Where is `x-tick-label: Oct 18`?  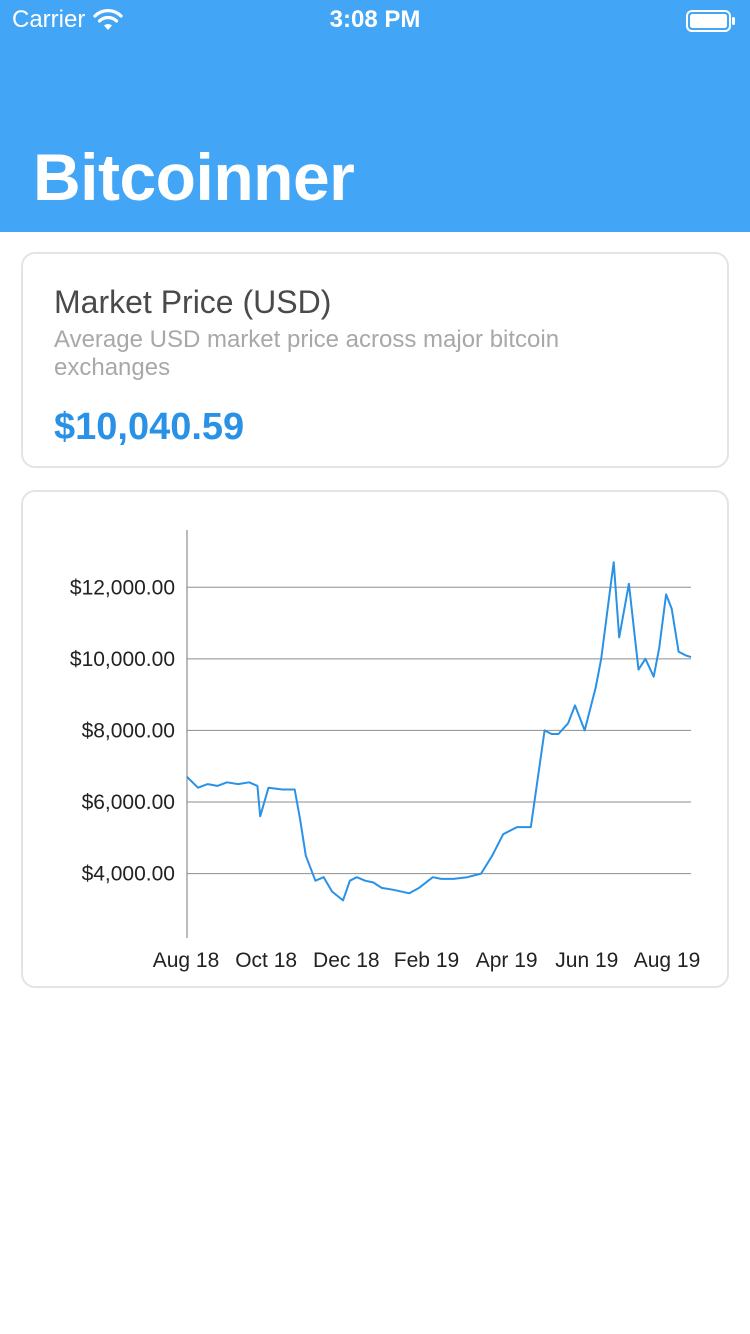
x-tick-label: Oct 18 is located at coordinates (266, 960).